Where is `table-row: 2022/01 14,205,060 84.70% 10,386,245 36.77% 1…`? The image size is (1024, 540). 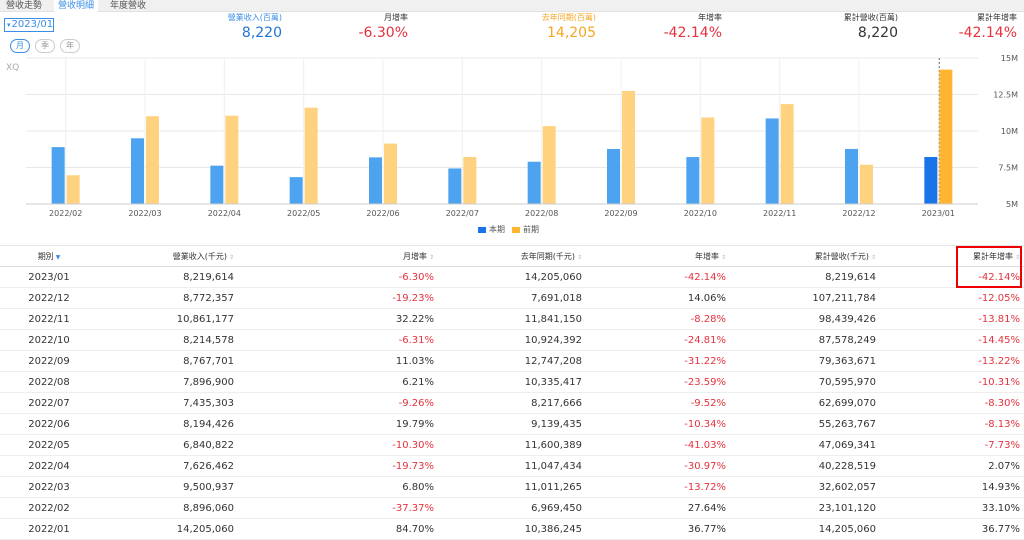 table-row: 2022/01 14,205,060 84.70% 10,386,245 36.77% 1… is located at coordinates (512, 529).